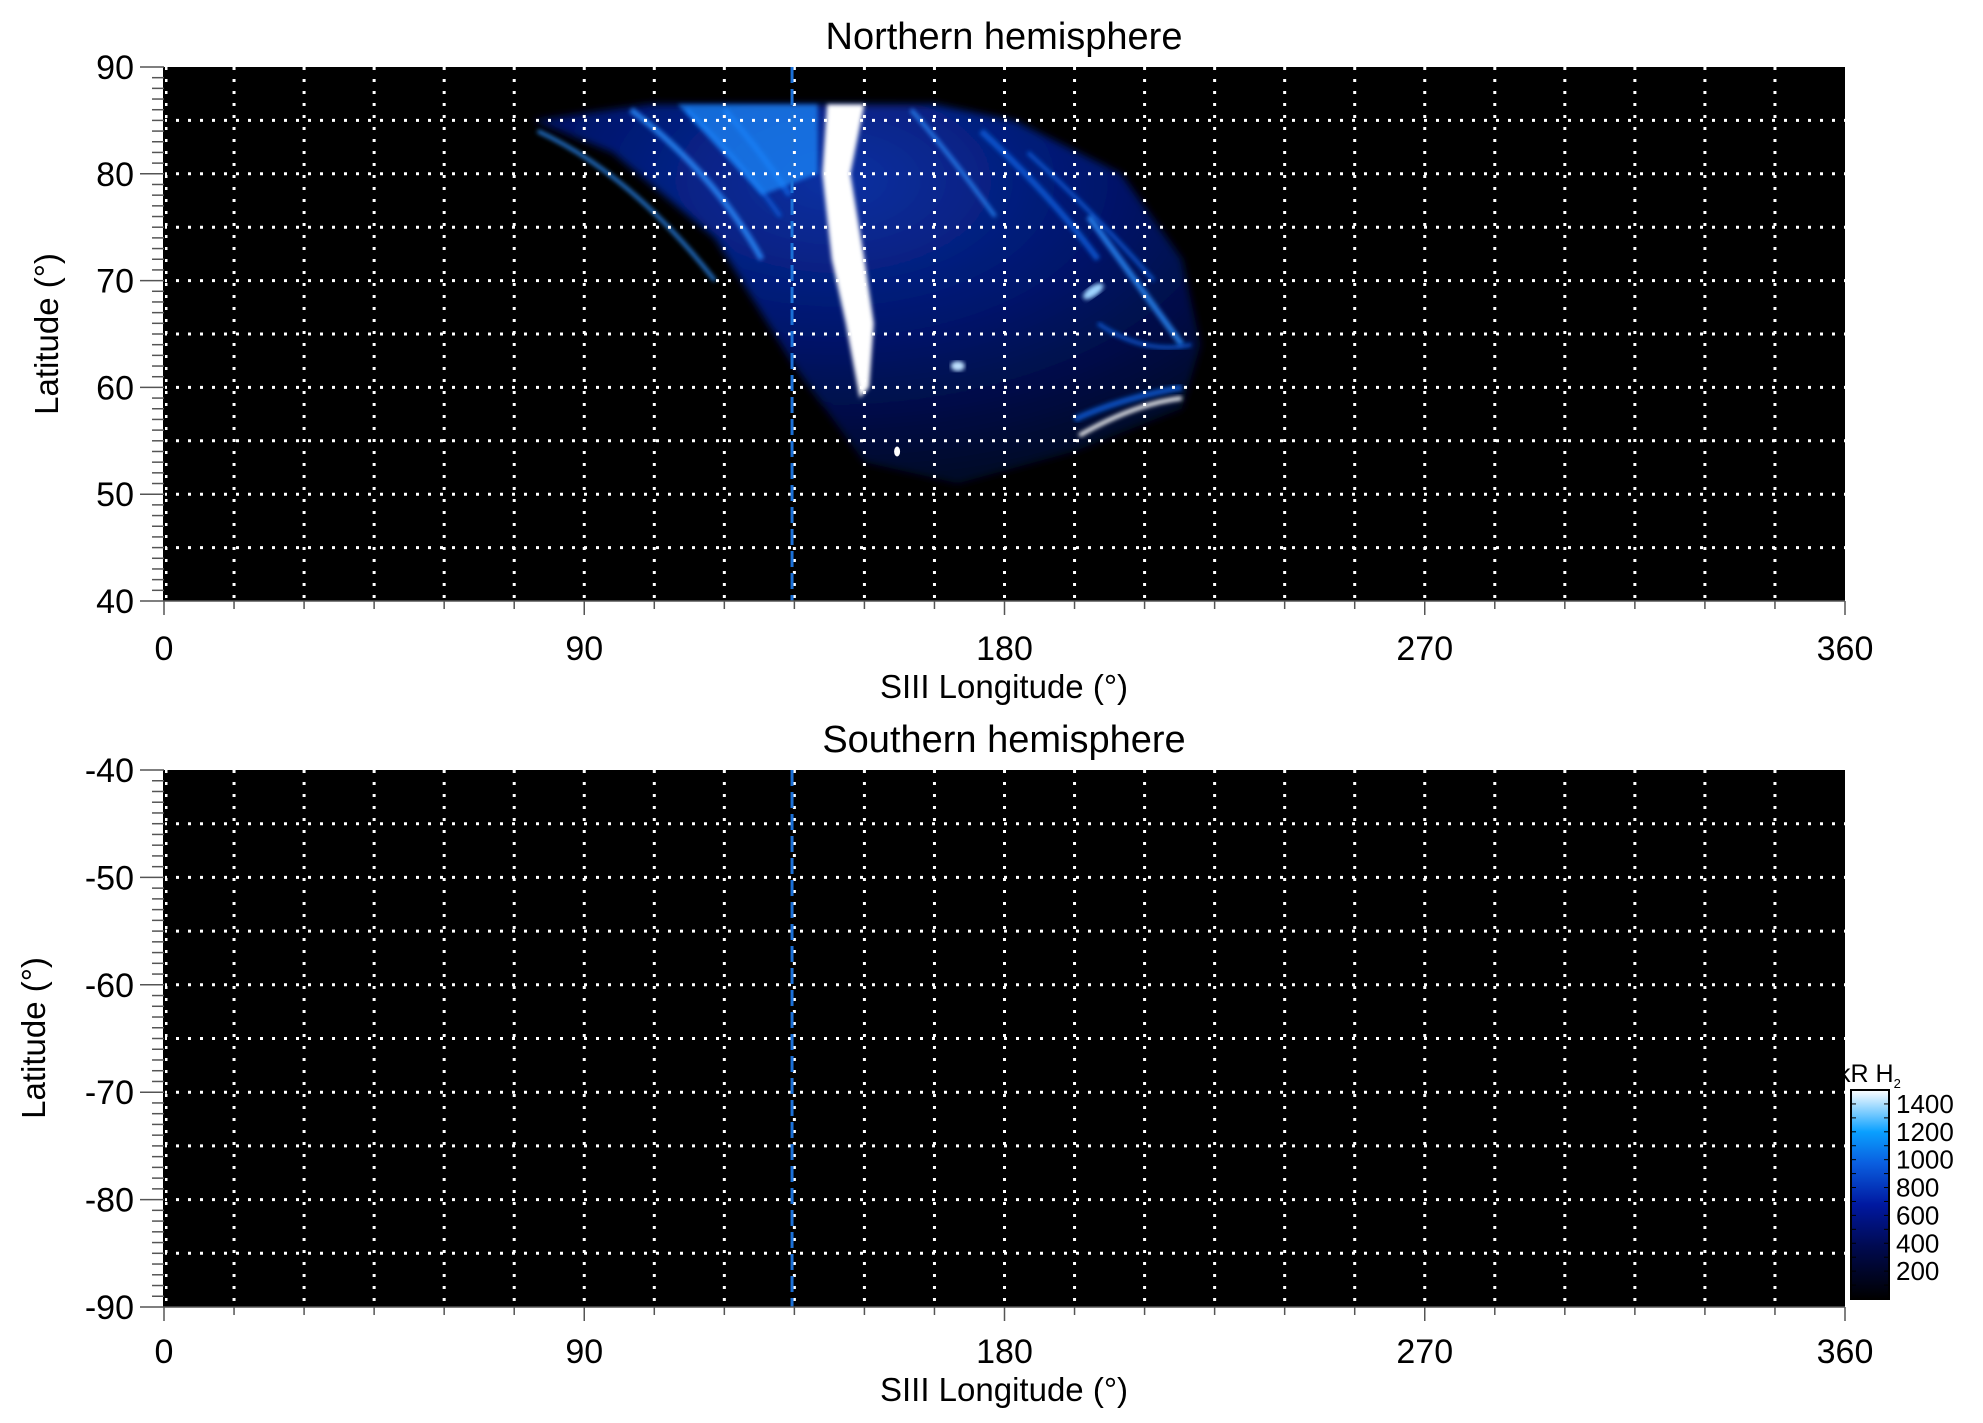 The image size is (1983, 1423). What do you see at coordinates (1004, 37) in the screenshot?
I see `north-title: Northern hemisphere` at bounding box center [1004, 37].